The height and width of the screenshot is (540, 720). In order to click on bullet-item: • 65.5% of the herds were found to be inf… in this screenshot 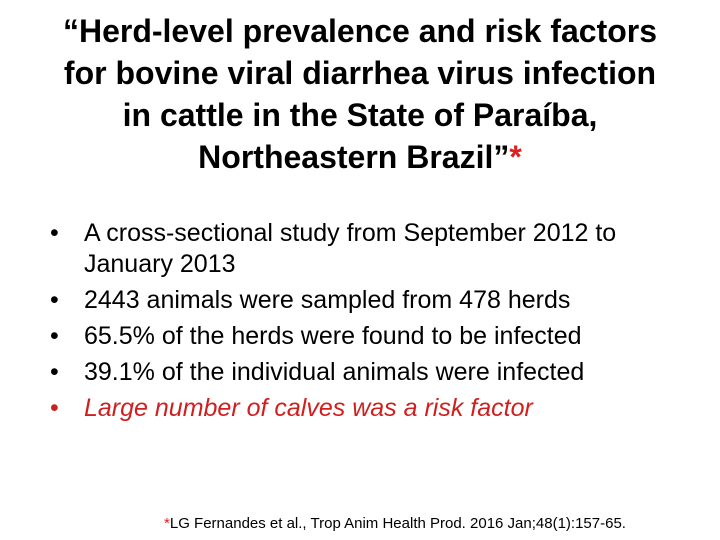, I will do `click(373, 336)`.